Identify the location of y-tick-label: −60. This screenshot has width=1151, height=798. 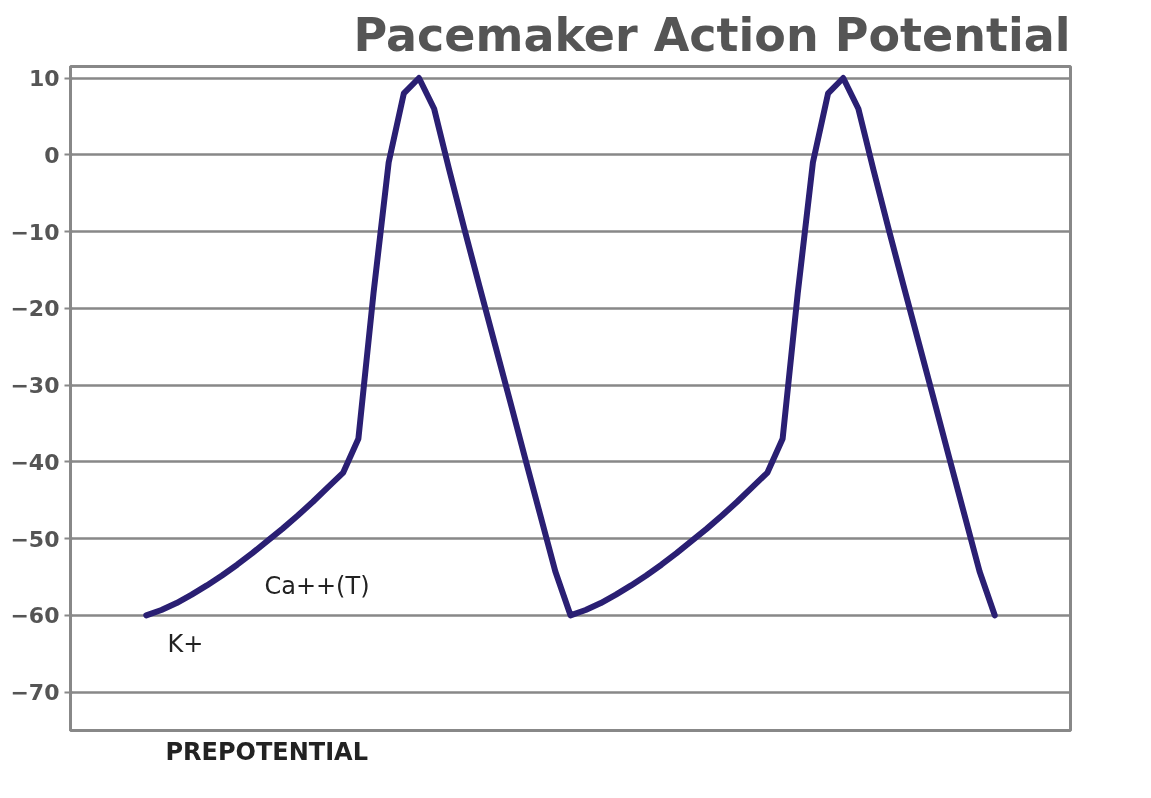
(35, 616).